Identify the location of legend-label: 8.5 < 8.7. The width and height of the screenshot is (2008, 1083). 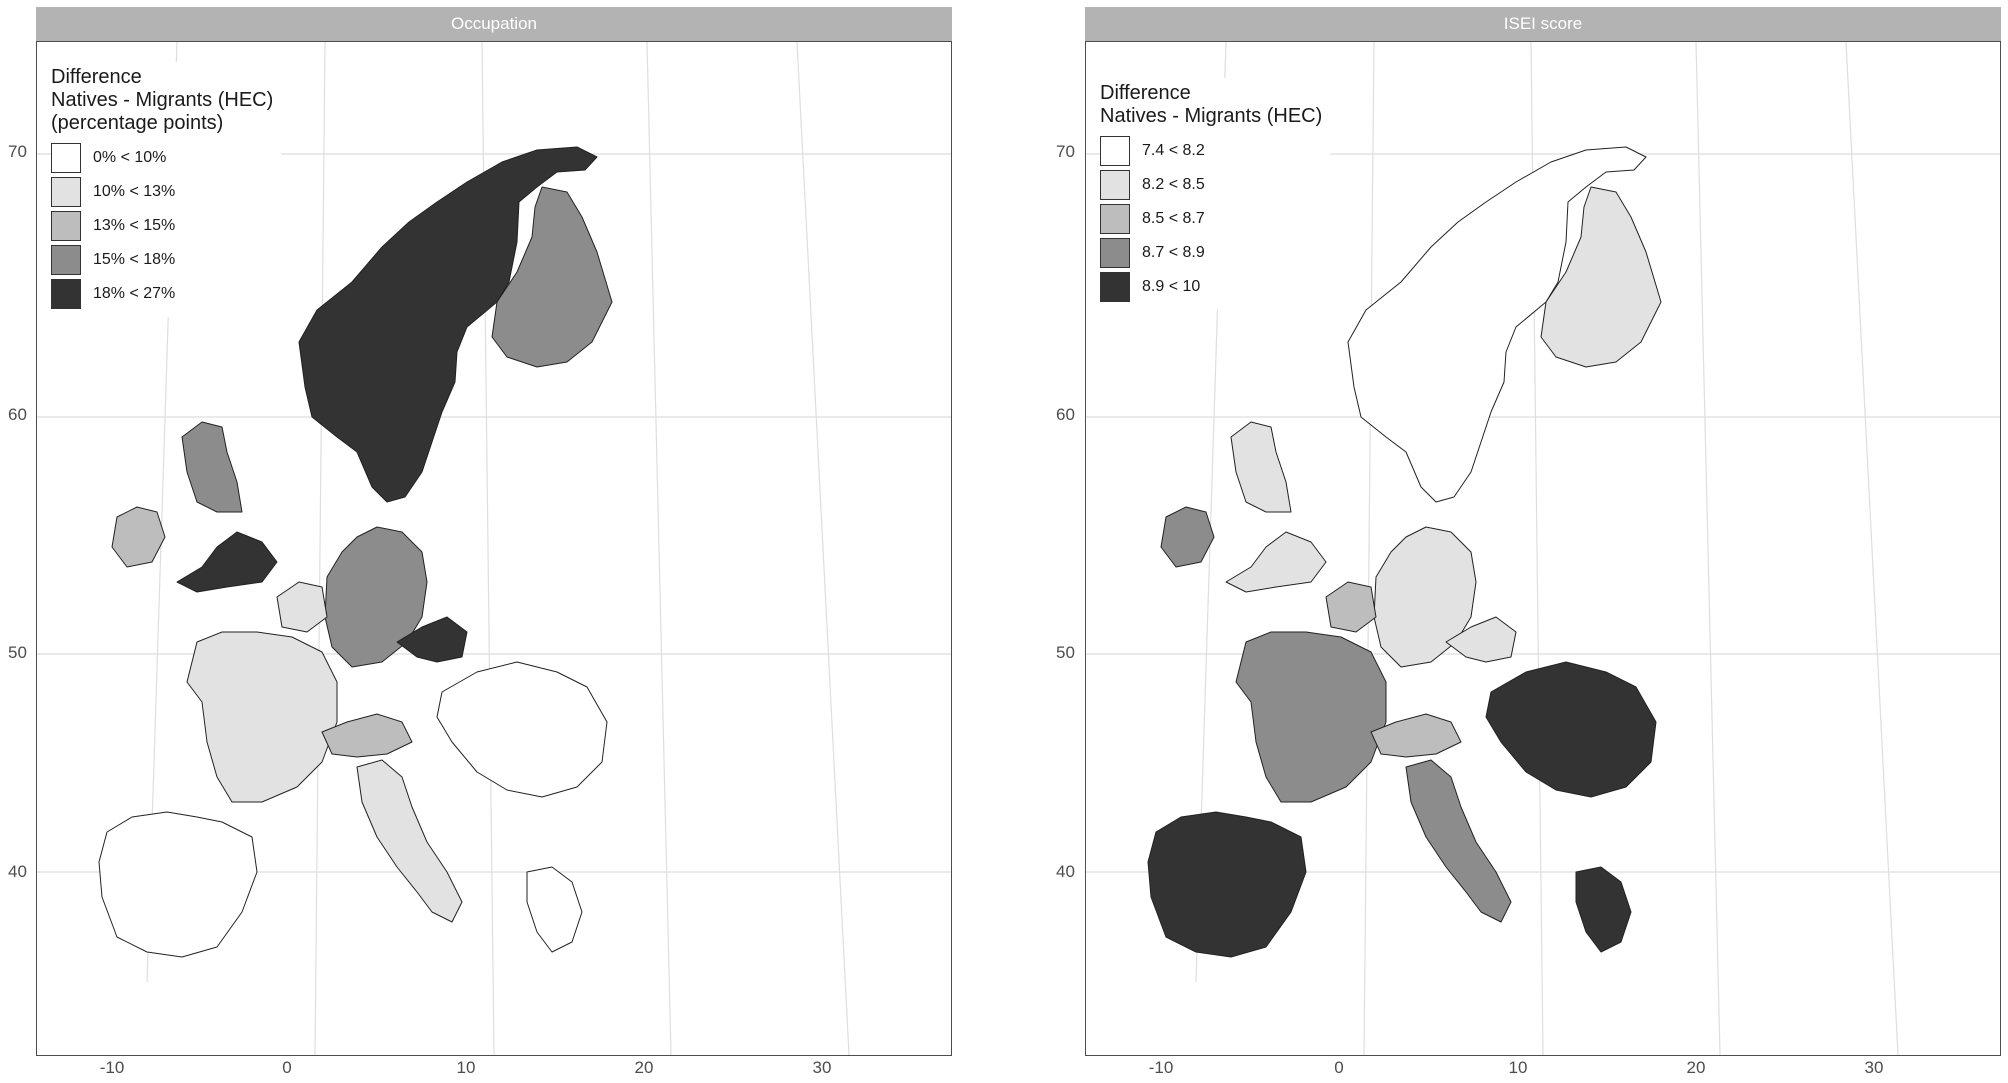
(1173, 218).